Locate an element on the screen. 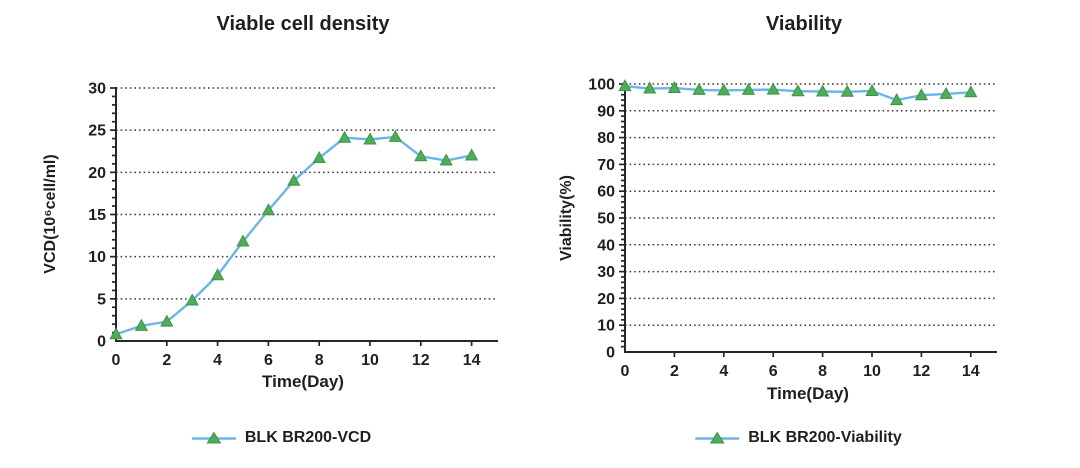  vcd-legend: BLK BR200-VCD is located at coordinates (281, 438).